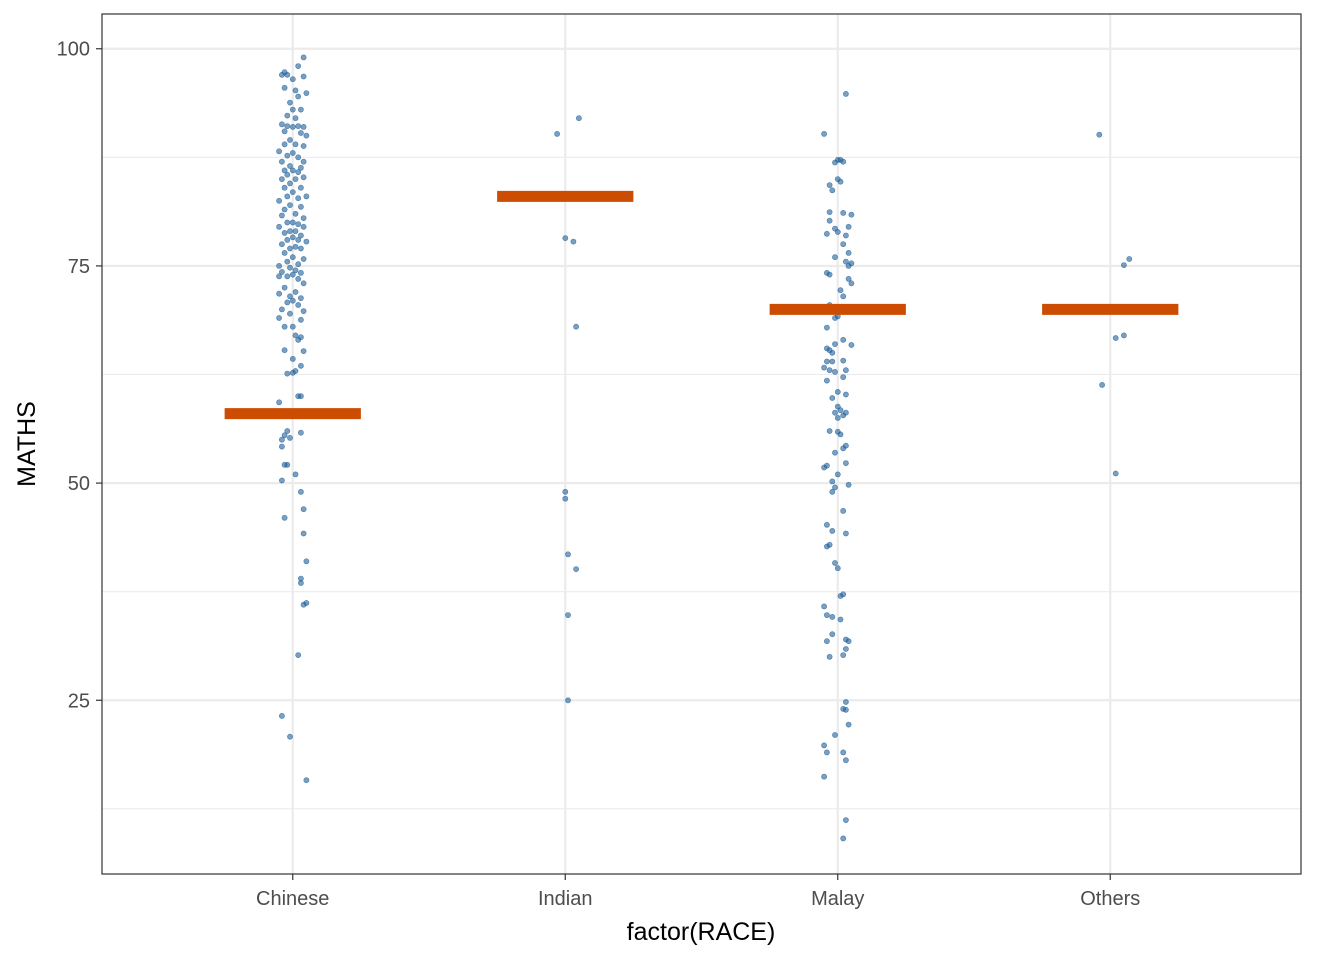 This screenshot has height=960, width=1344. I want to click on x-axis-title: factor(RACE), so click(701, 932).